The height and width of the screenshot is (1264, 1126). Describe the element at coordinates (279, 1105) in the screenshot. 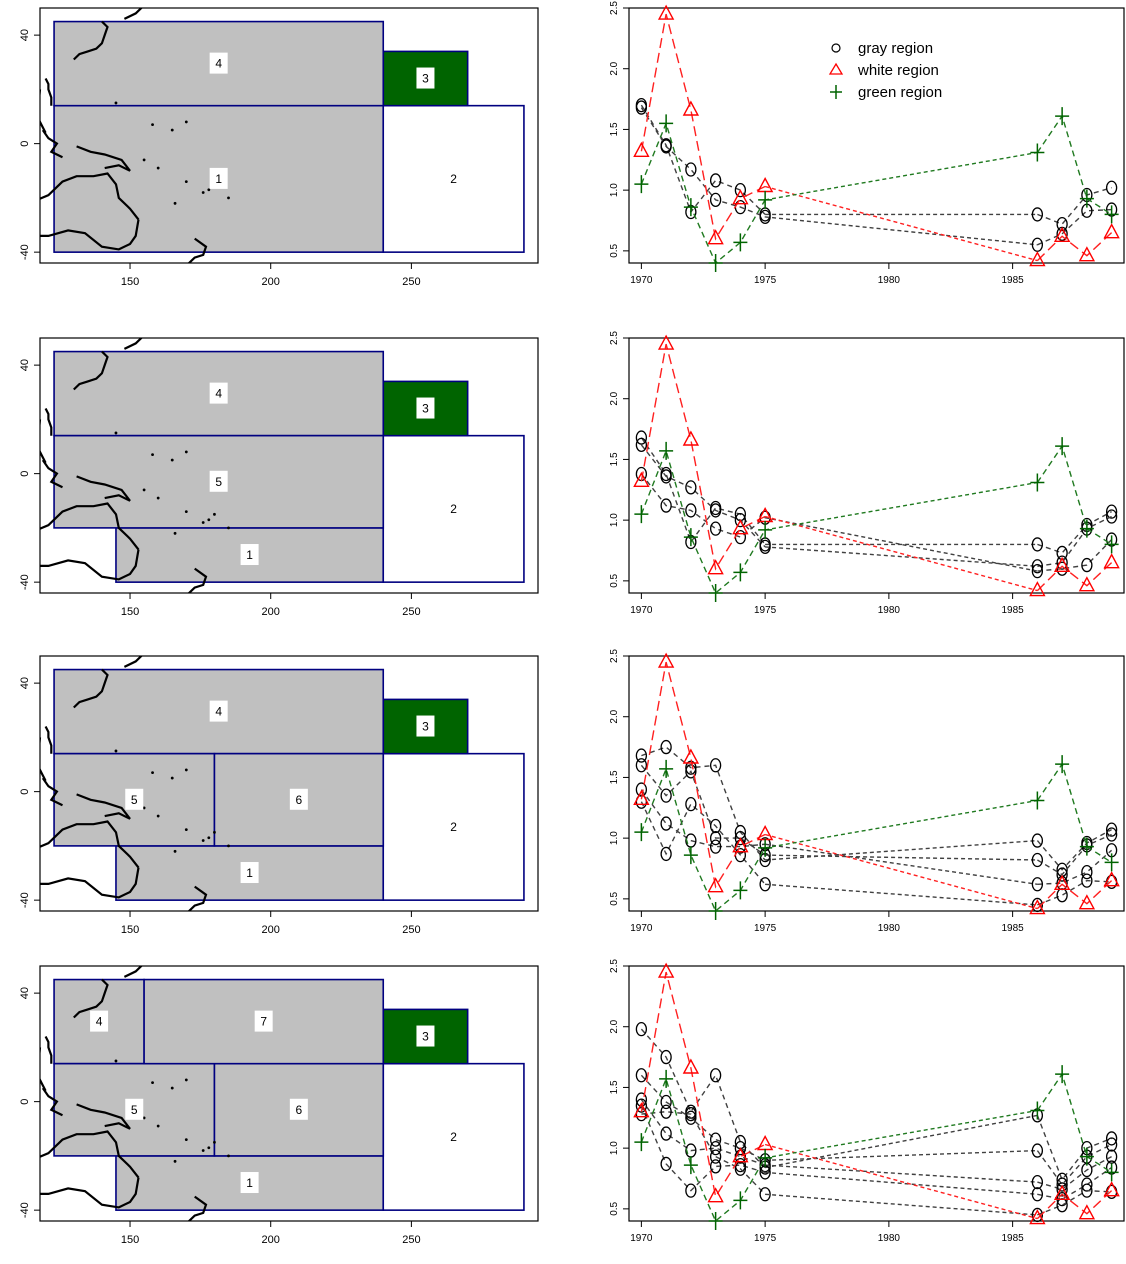

I see `panel-7: 1 2 3 4 5 6 7 150 200 250 40 0 -40` at that location.